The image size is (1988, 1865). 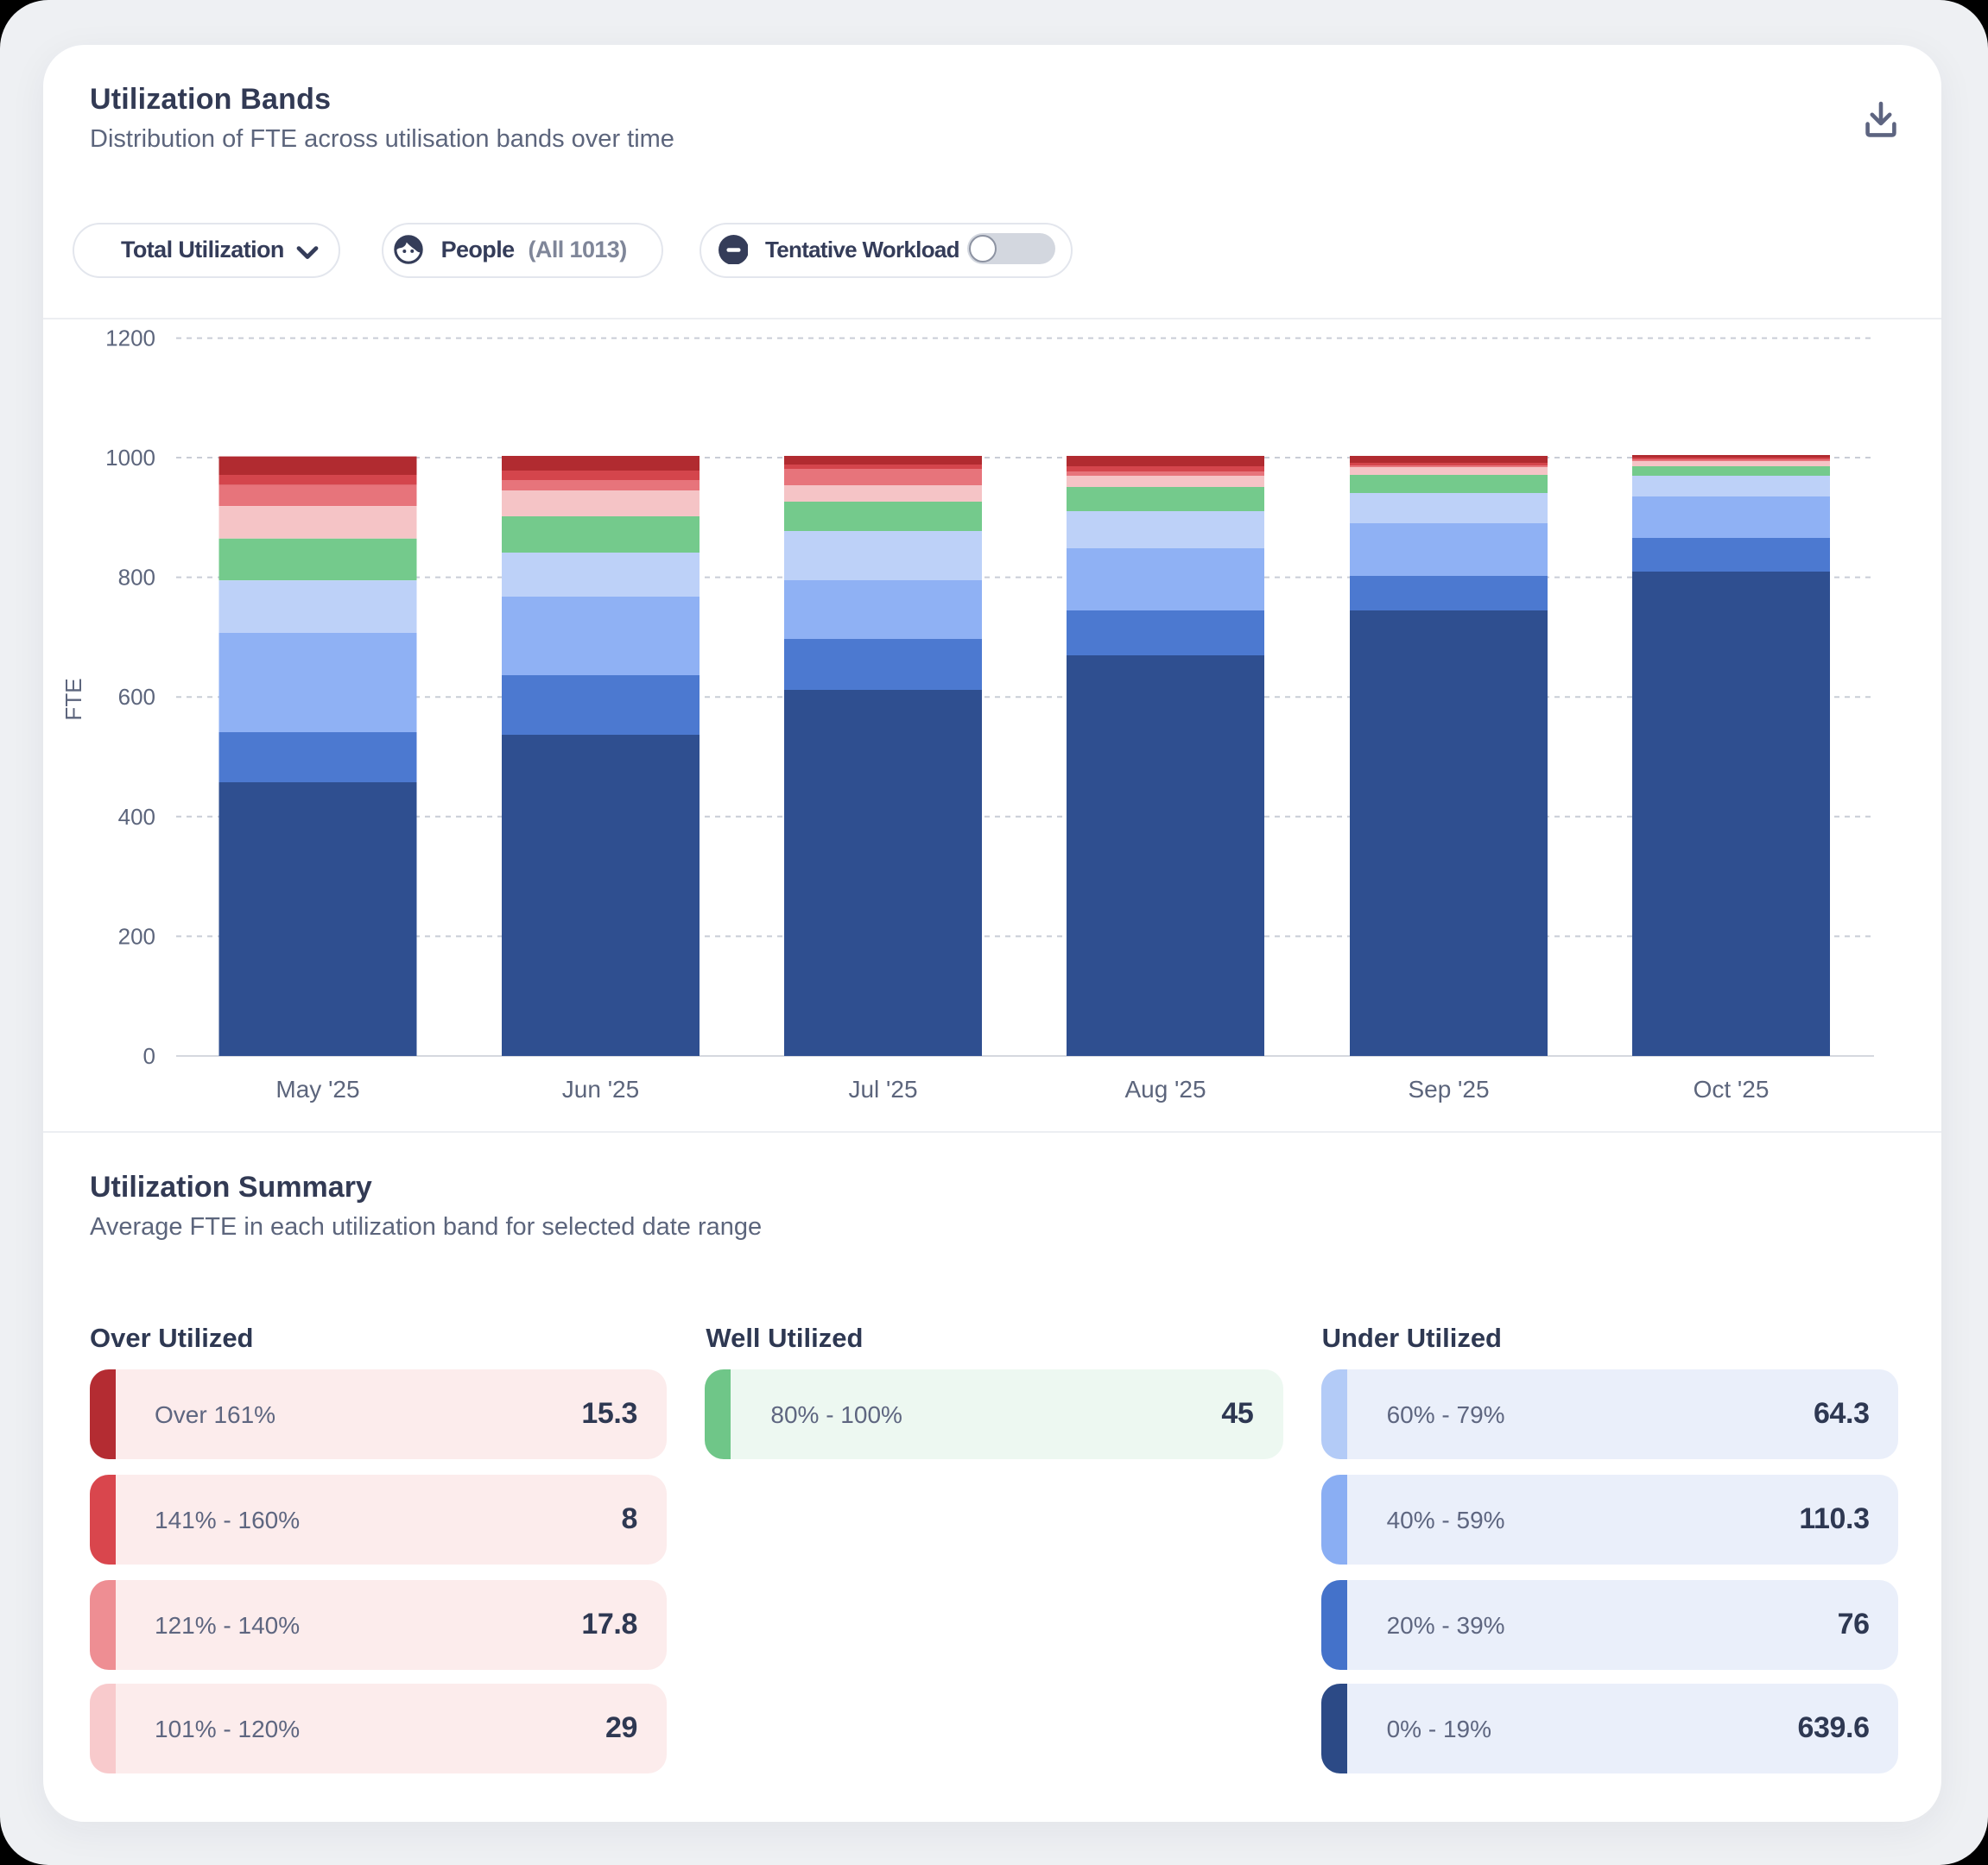 What do you see at coordinates (136, 817) in the screenshot?
I see `svg-text: 400` at bounding box center [136, 817].